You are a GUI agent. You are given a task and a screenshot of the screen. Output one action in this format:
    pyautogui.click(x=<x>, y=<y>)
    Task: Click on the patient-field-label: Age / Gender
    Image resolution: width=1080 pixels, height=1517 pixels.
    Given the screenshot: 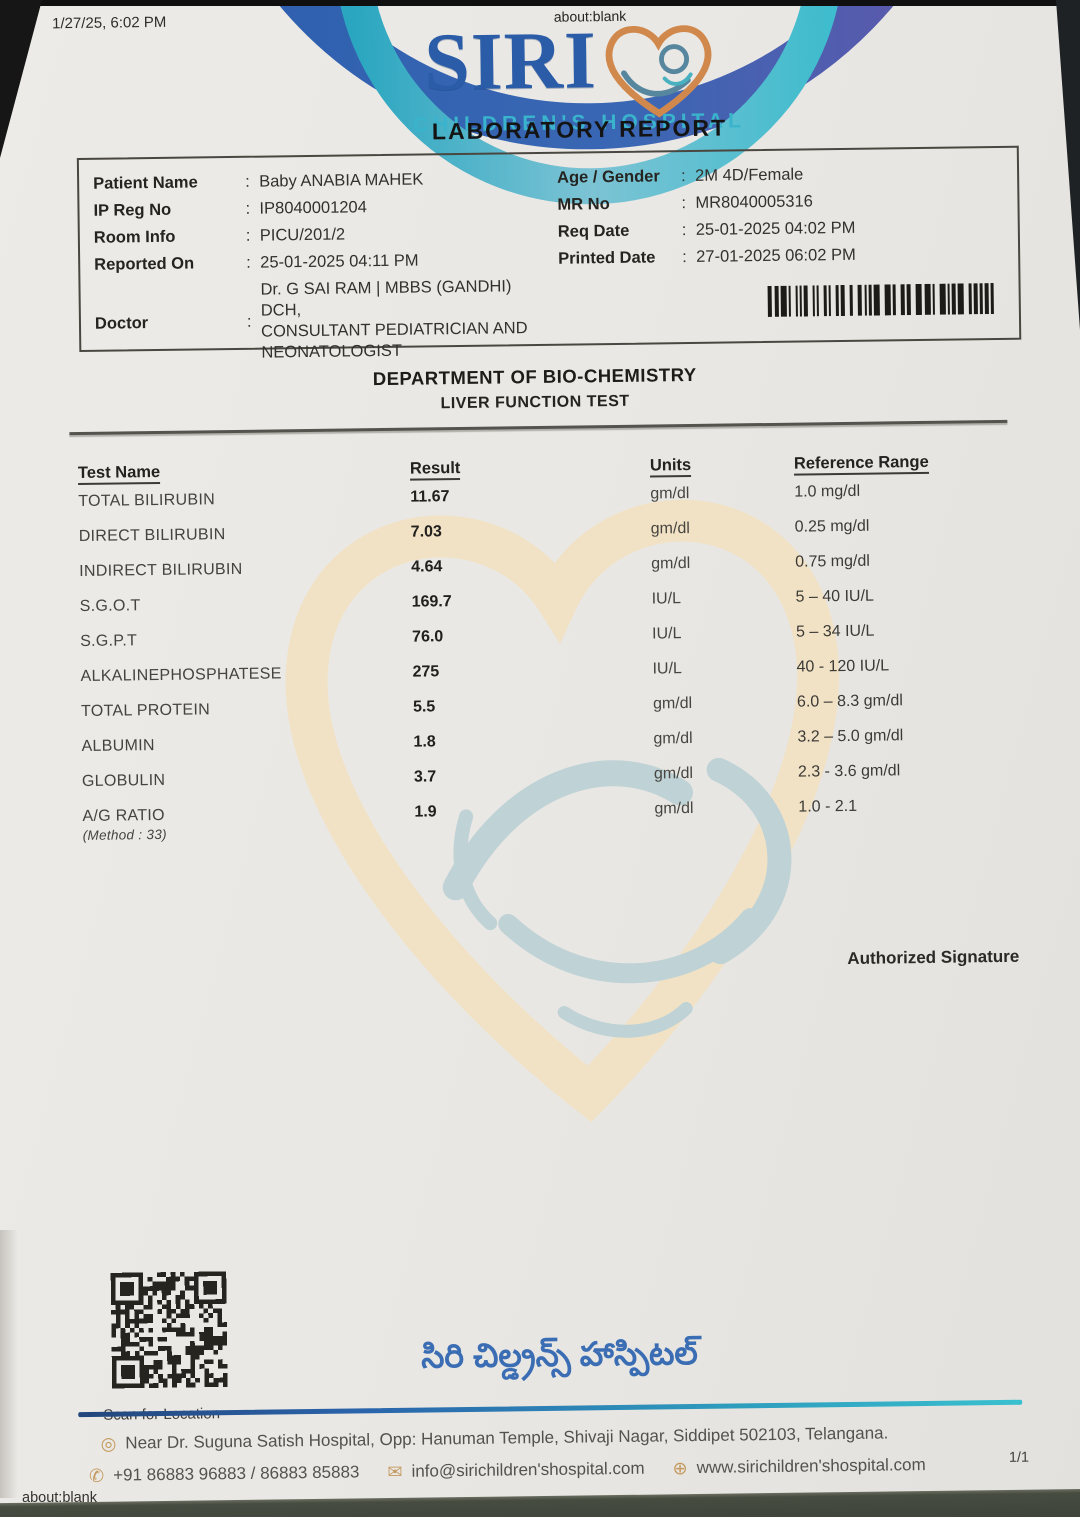 What is the action you would take?
    pyautogui.click(x=608, y=177)
    